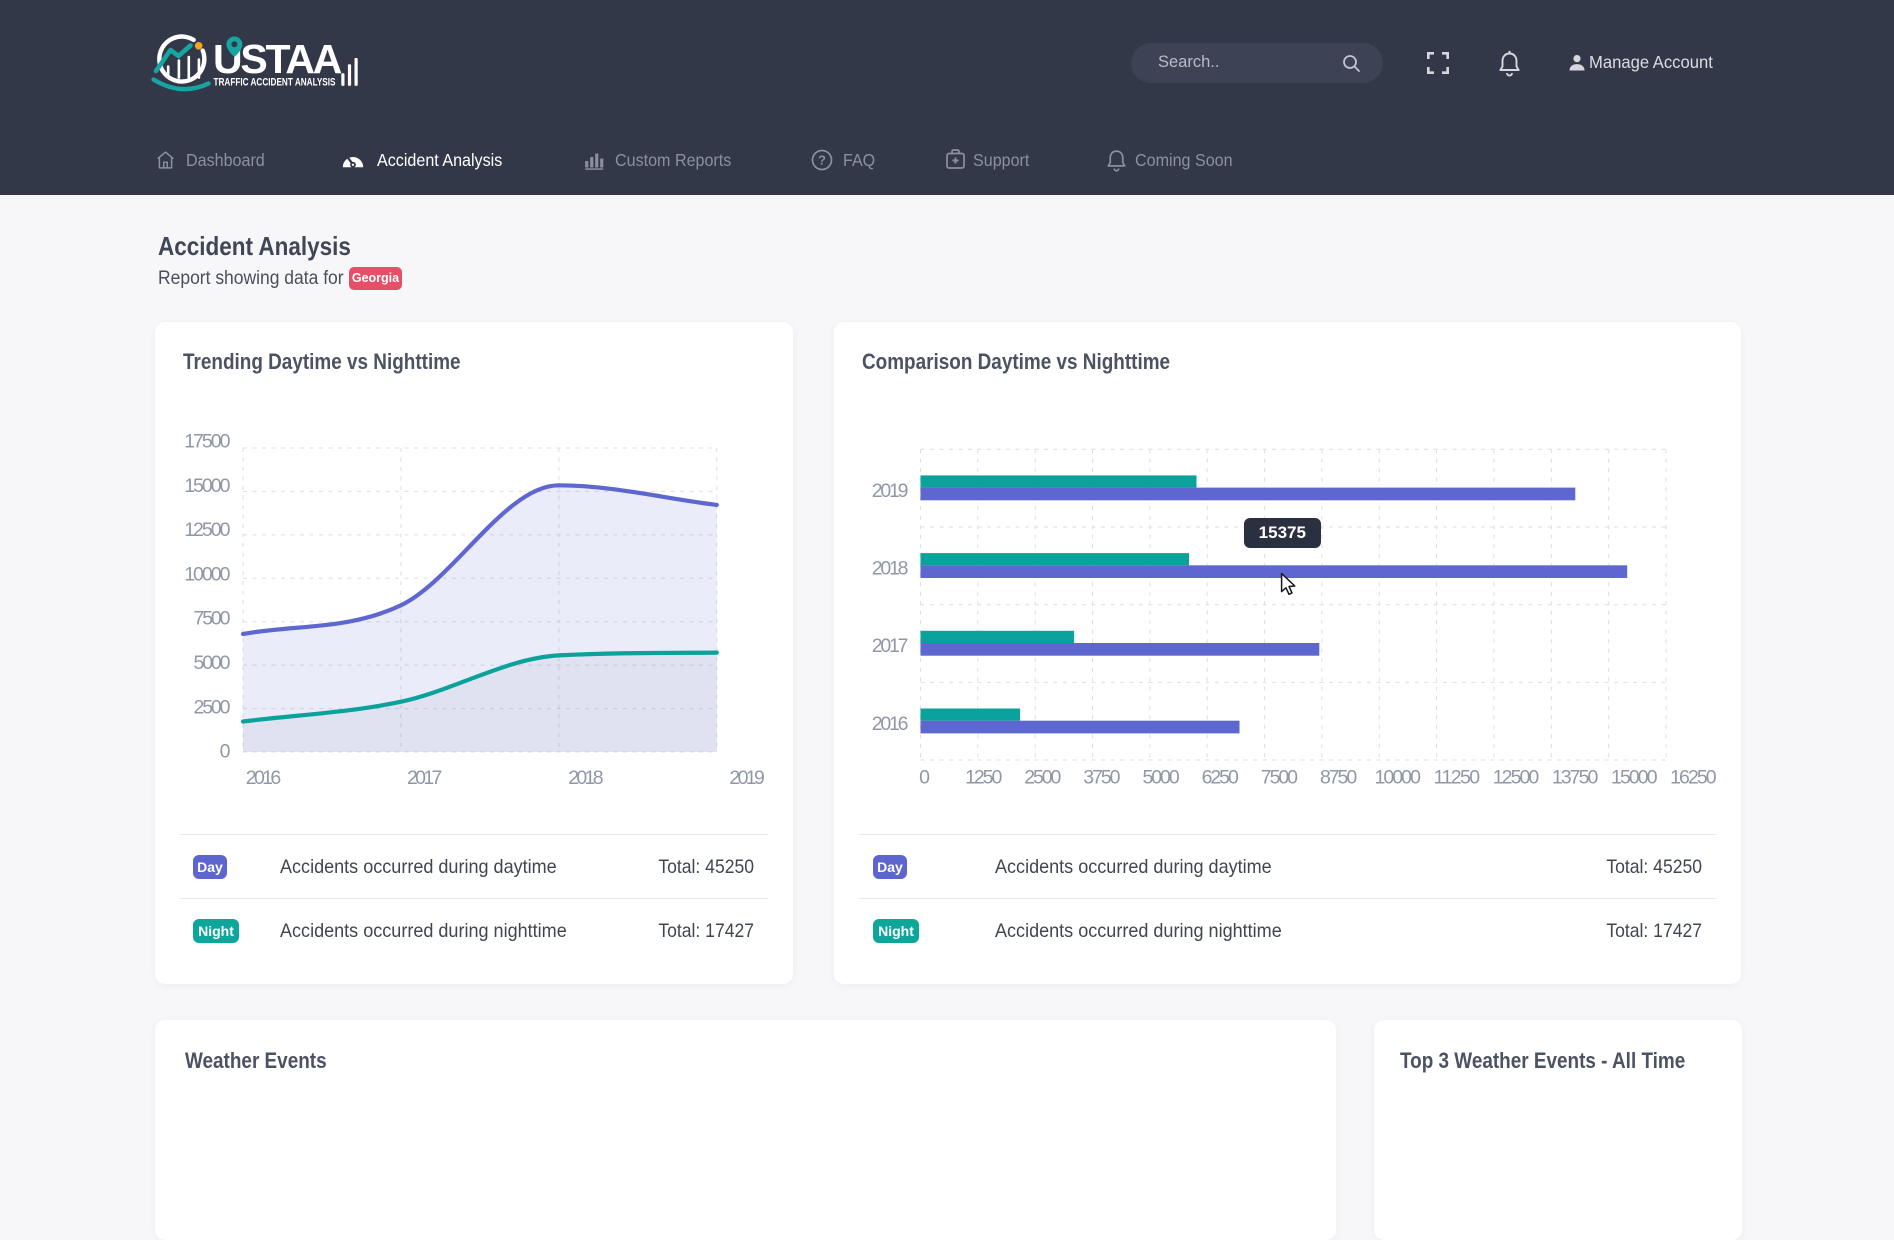  What do you see at coordinates (1693, 778) in the screenshot?
I see `svg-text: 16250` at bounding box center [1693, 778].